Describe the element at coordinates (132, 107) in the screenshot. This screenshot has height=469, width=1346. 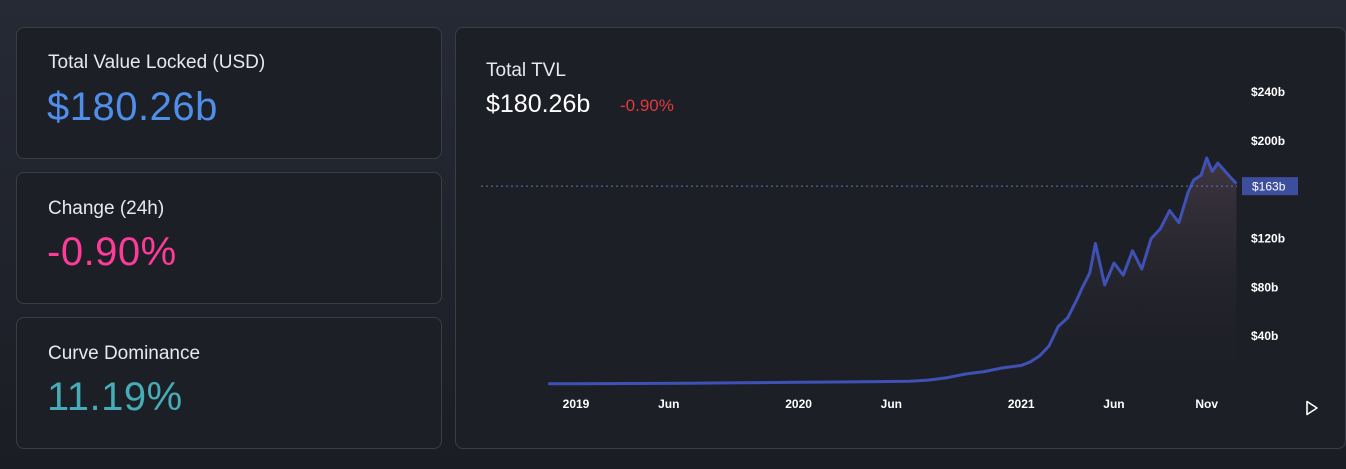
I see `tvl-value: $180.26b` at that location.